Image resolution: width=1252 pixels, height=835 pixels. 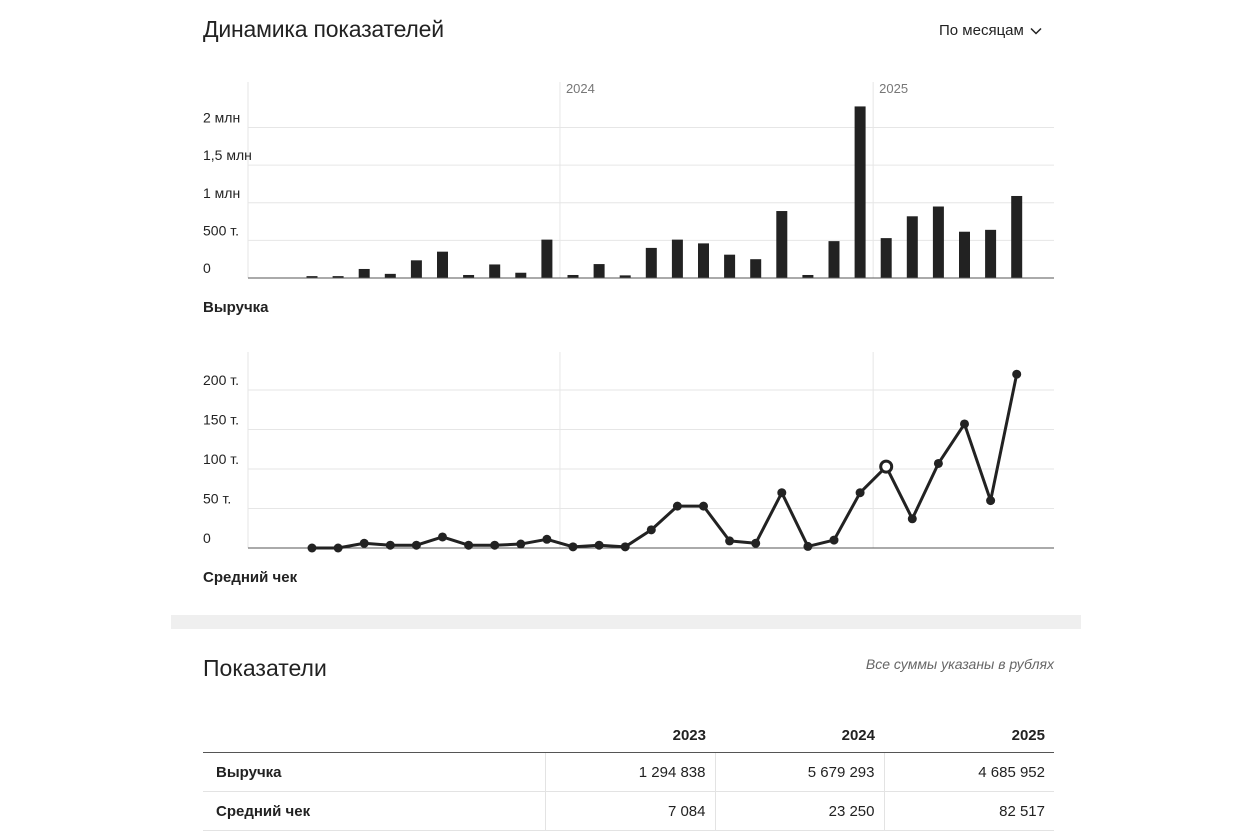 What do you see at coordinates (969, 731) in the screenshot?
I see `column-header-2025: 2025` at bounding box center [969, 731].